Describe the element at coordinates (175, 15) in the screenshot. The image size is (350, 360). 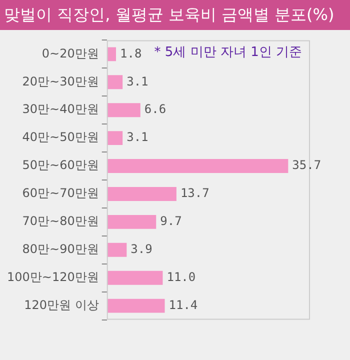
I see `chart-title: 맞벌이 직장인, 월평균 보육비 금액별 분포(%)` at that location.